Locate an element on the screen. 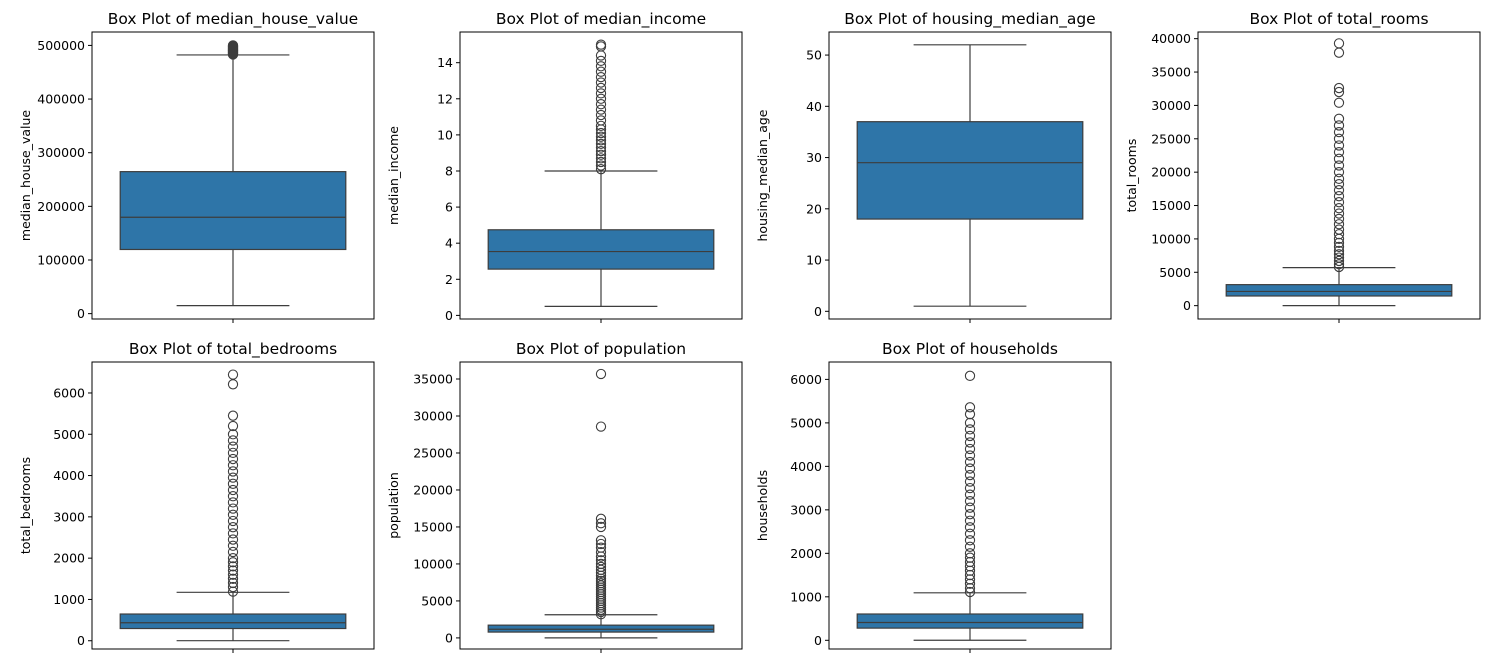 Image resolution: width=1490 pixels, height=668 pixels. y-axis-label: population is located at coordinates (393, 505).